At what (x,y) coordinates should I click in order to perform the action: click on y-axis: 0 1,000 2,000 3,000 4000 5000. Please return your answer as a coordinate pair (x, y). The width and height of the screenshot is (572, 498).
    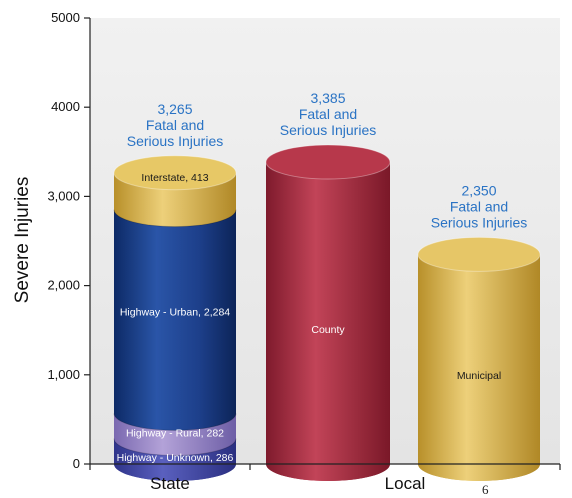
    Looking at the image, I should click on (69, 240).